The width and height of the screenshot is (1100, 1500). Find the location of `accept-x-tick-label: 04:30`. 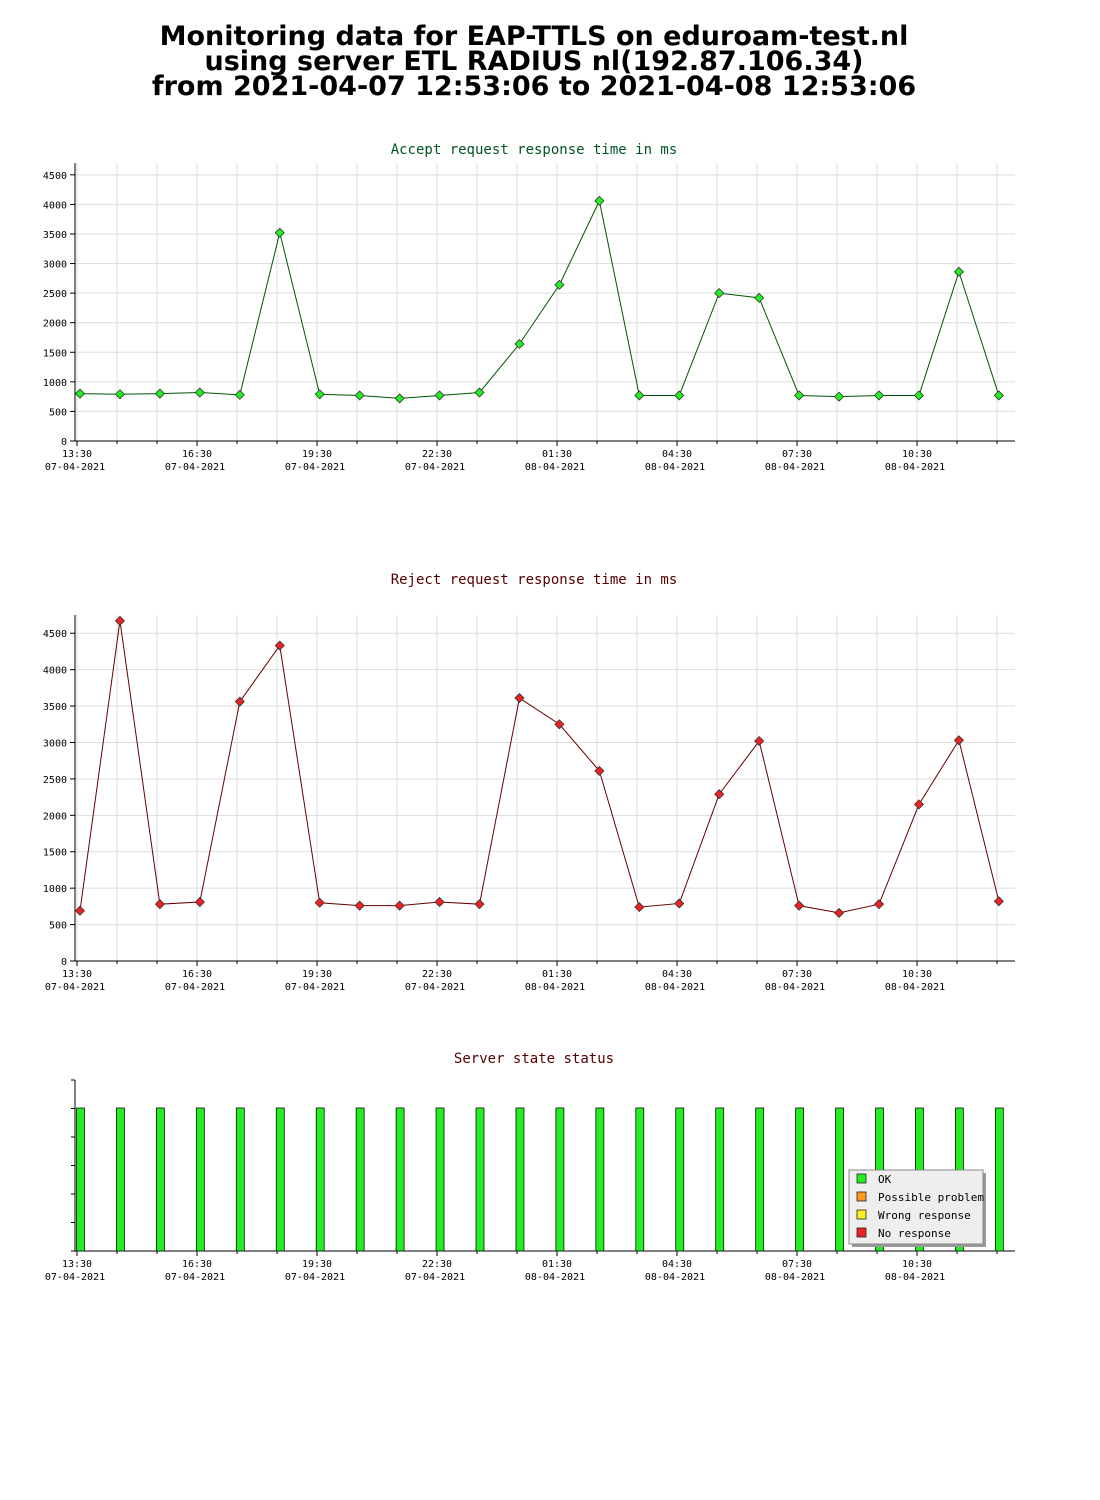

accept-x-tick-label: 04:30 is located at coordinates (677, 454).